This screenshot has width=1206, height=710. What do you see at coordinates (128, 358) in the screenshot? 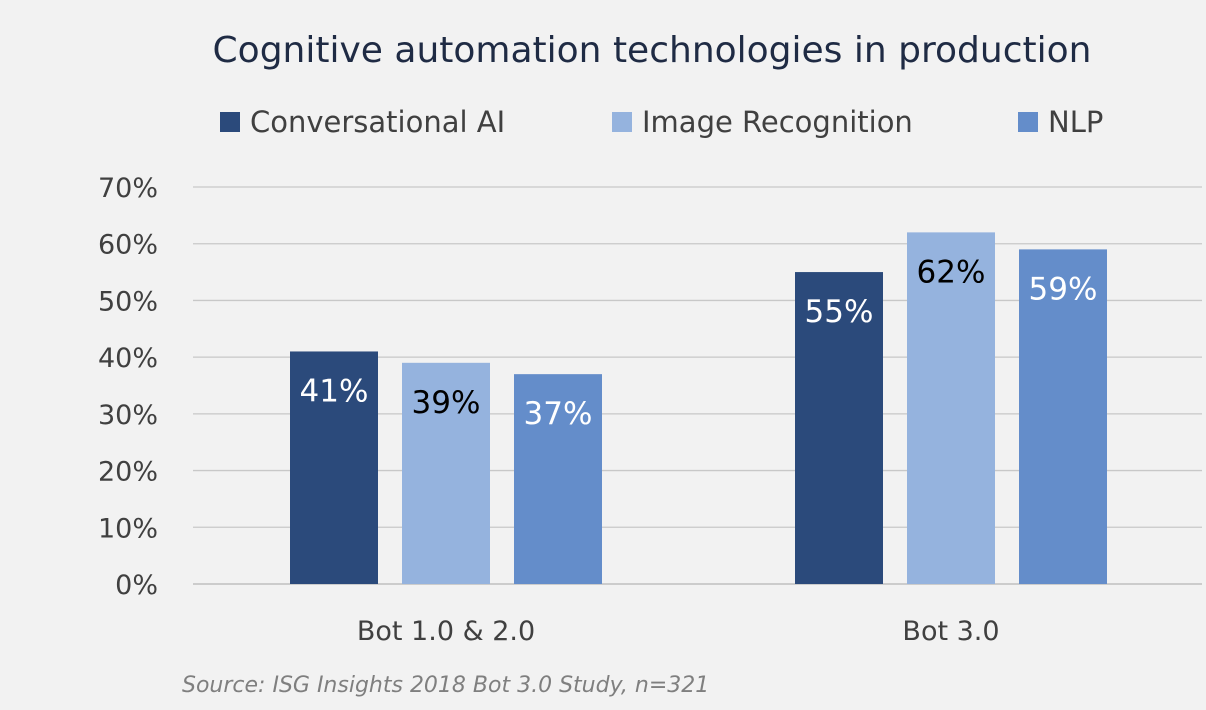
I see `y-tick-label: 40%` at bounding box center [128, 358].